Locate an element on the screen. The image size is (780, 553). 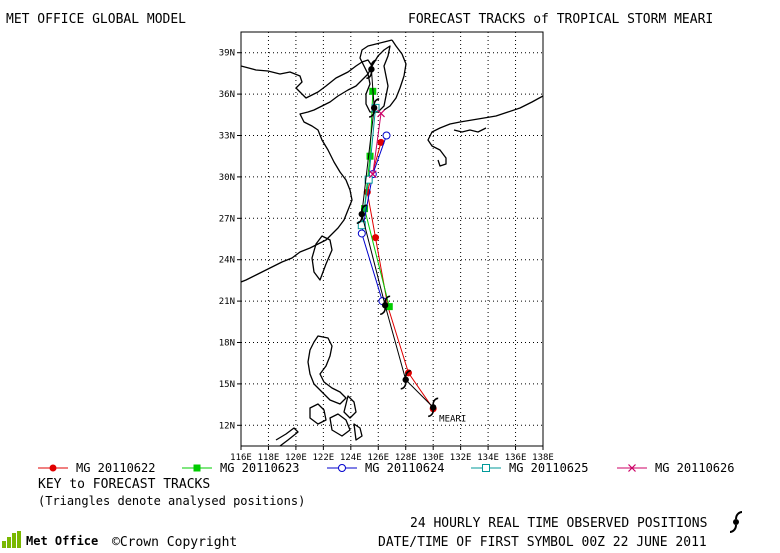
coastline-luzon is located at coordinates (327, 370).